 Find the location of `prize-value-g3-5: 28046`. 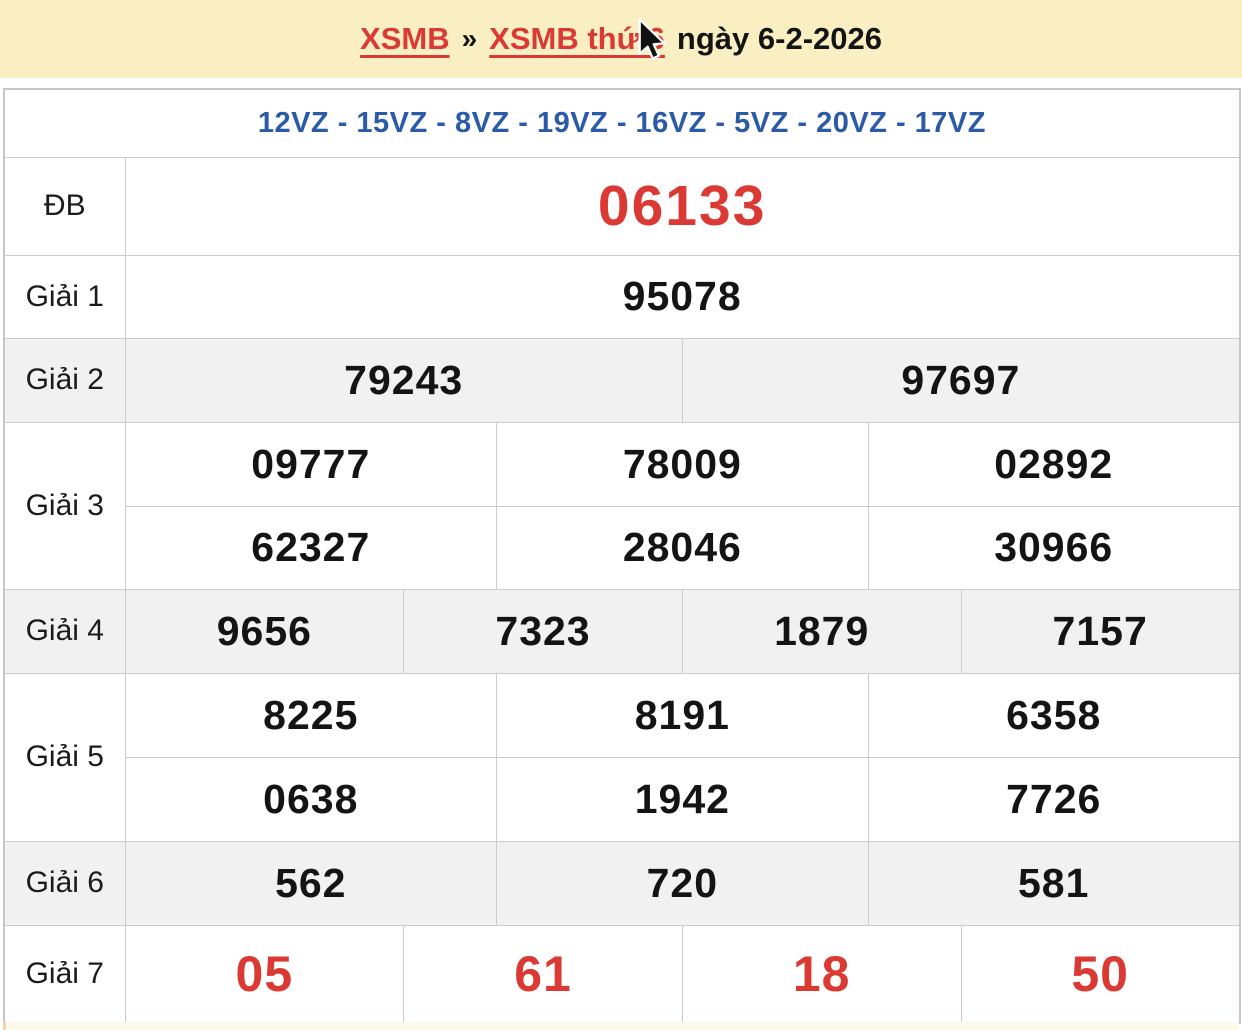

prize-value-g3-5: 28046 is located at coordinates (682, 547).